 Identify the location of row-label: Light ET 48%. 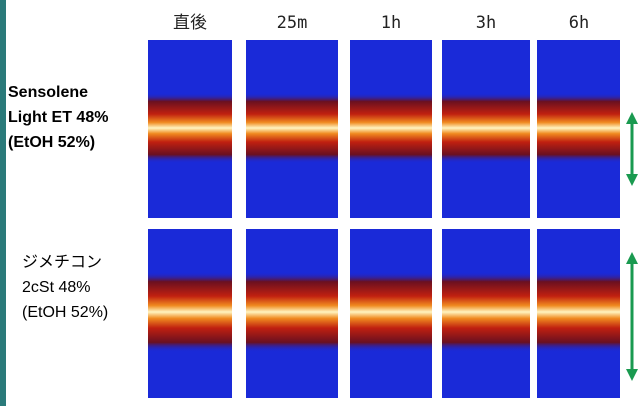
(58, 117).